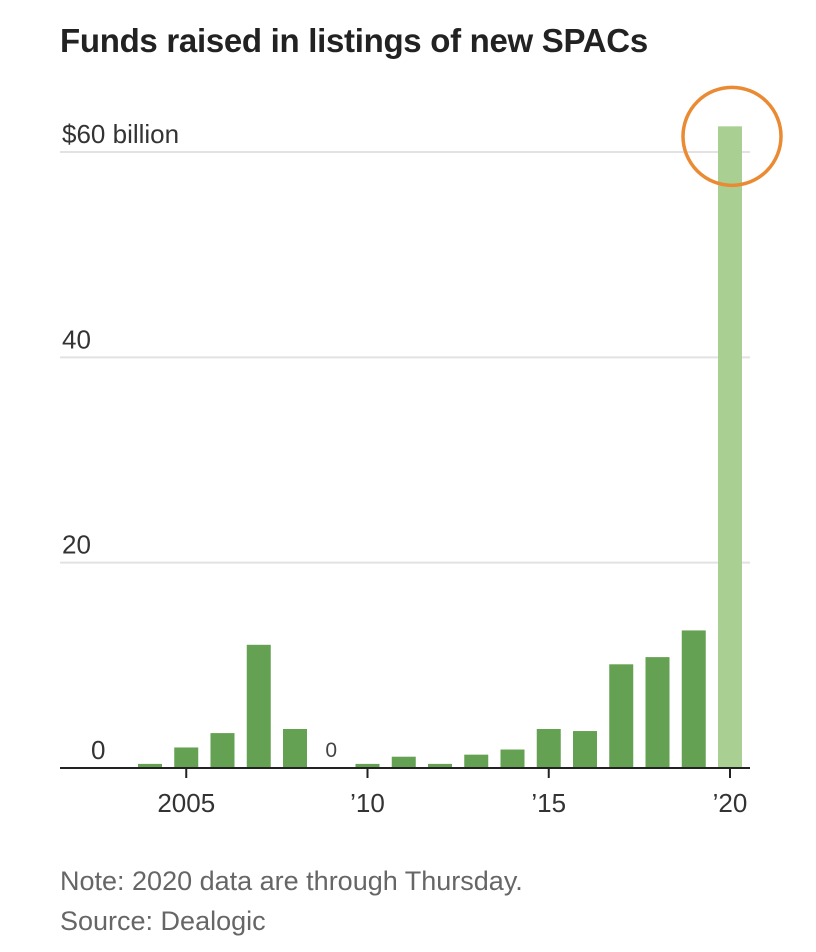 The width and height of the screenshot is (816, 952). What do you see at coordinates (76, 339) in the screenshot?
I see `y-tick-label: 40` at bounding box center [76, 339].